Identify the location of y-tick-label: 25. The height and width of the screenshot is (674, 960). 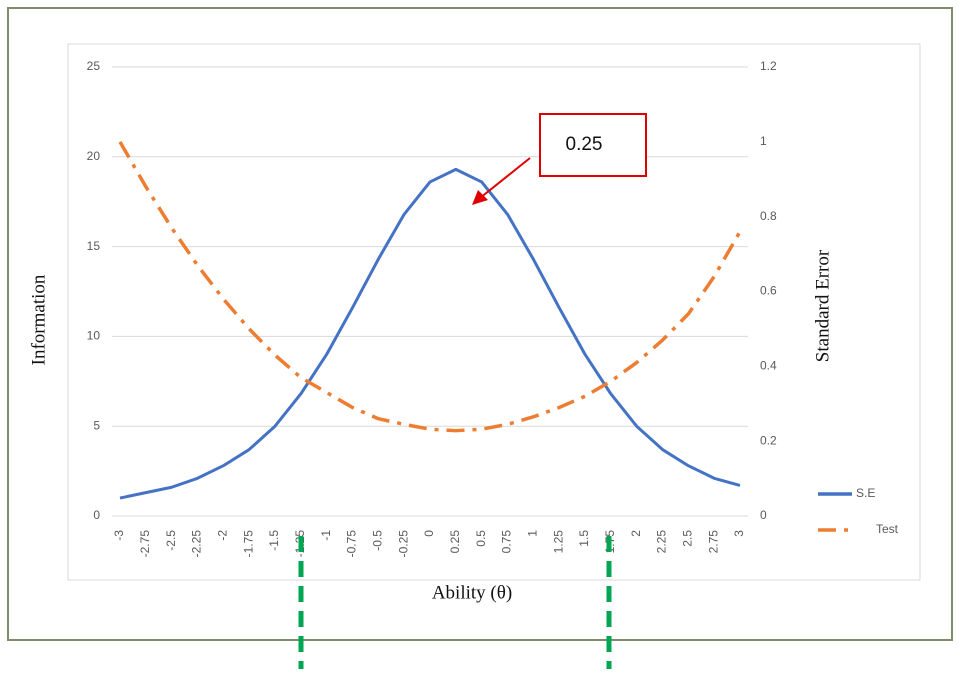
(94, 66).